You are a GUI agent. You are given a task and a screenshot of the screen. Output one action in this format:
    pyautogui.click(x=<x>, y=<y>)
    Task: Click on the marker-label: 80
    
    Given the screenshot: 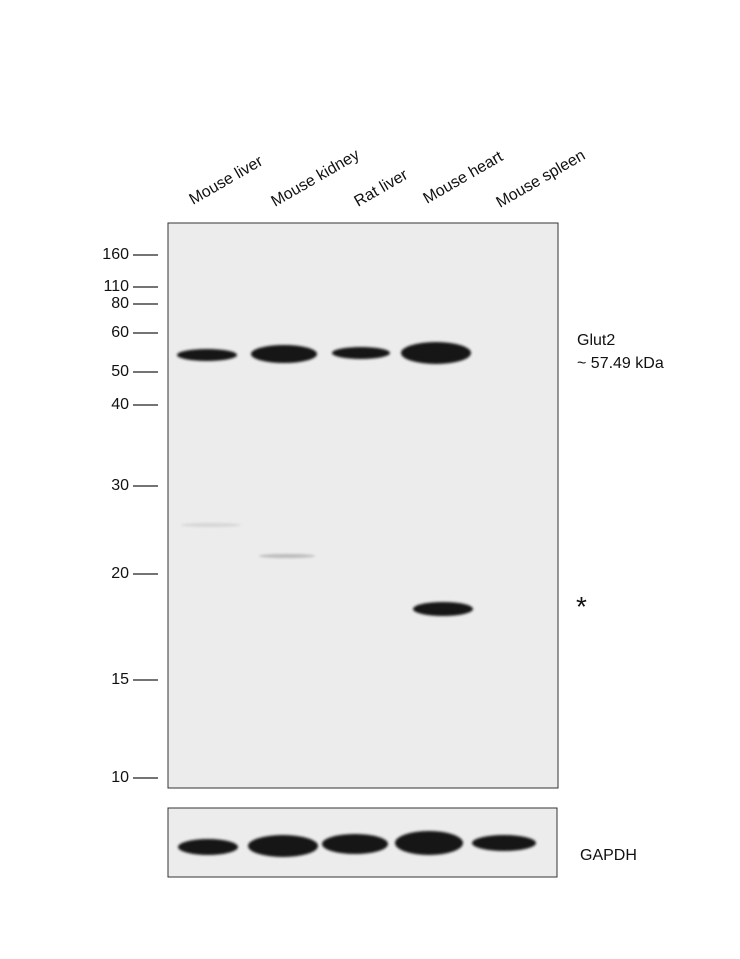 What is the action you would take?
    pyautogui.click(x=120, y=303)
    